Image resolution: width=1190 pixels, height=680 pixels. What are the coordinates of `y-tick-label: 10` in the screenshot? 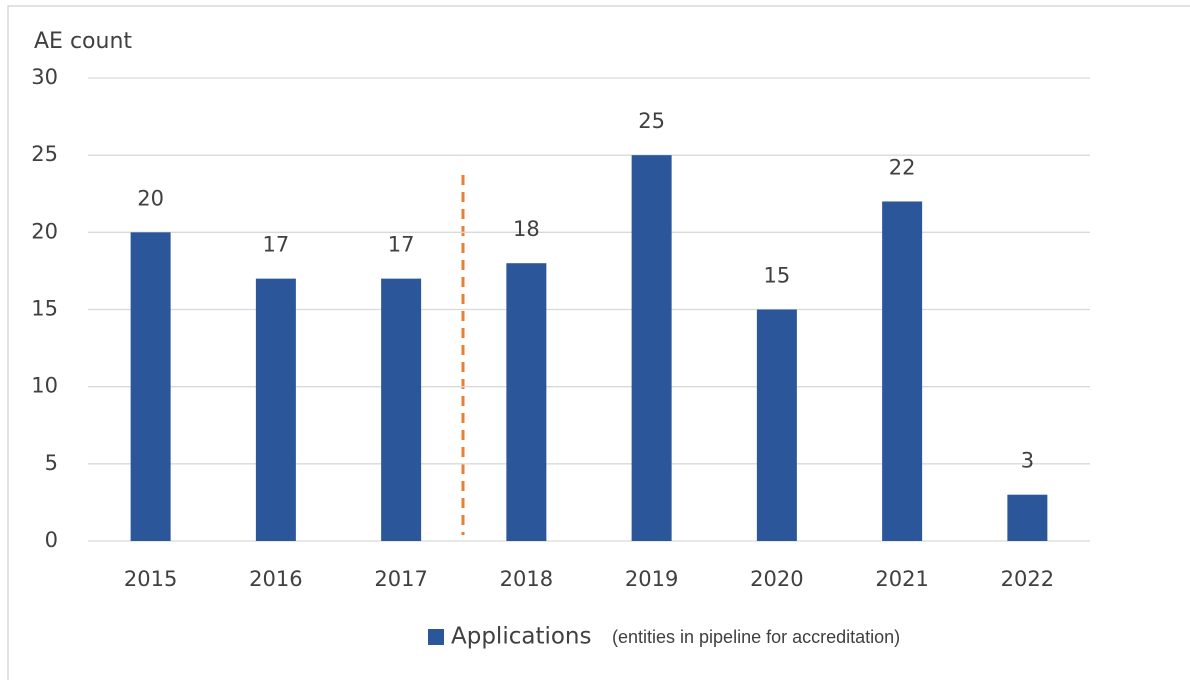 It's located at (44, 386).